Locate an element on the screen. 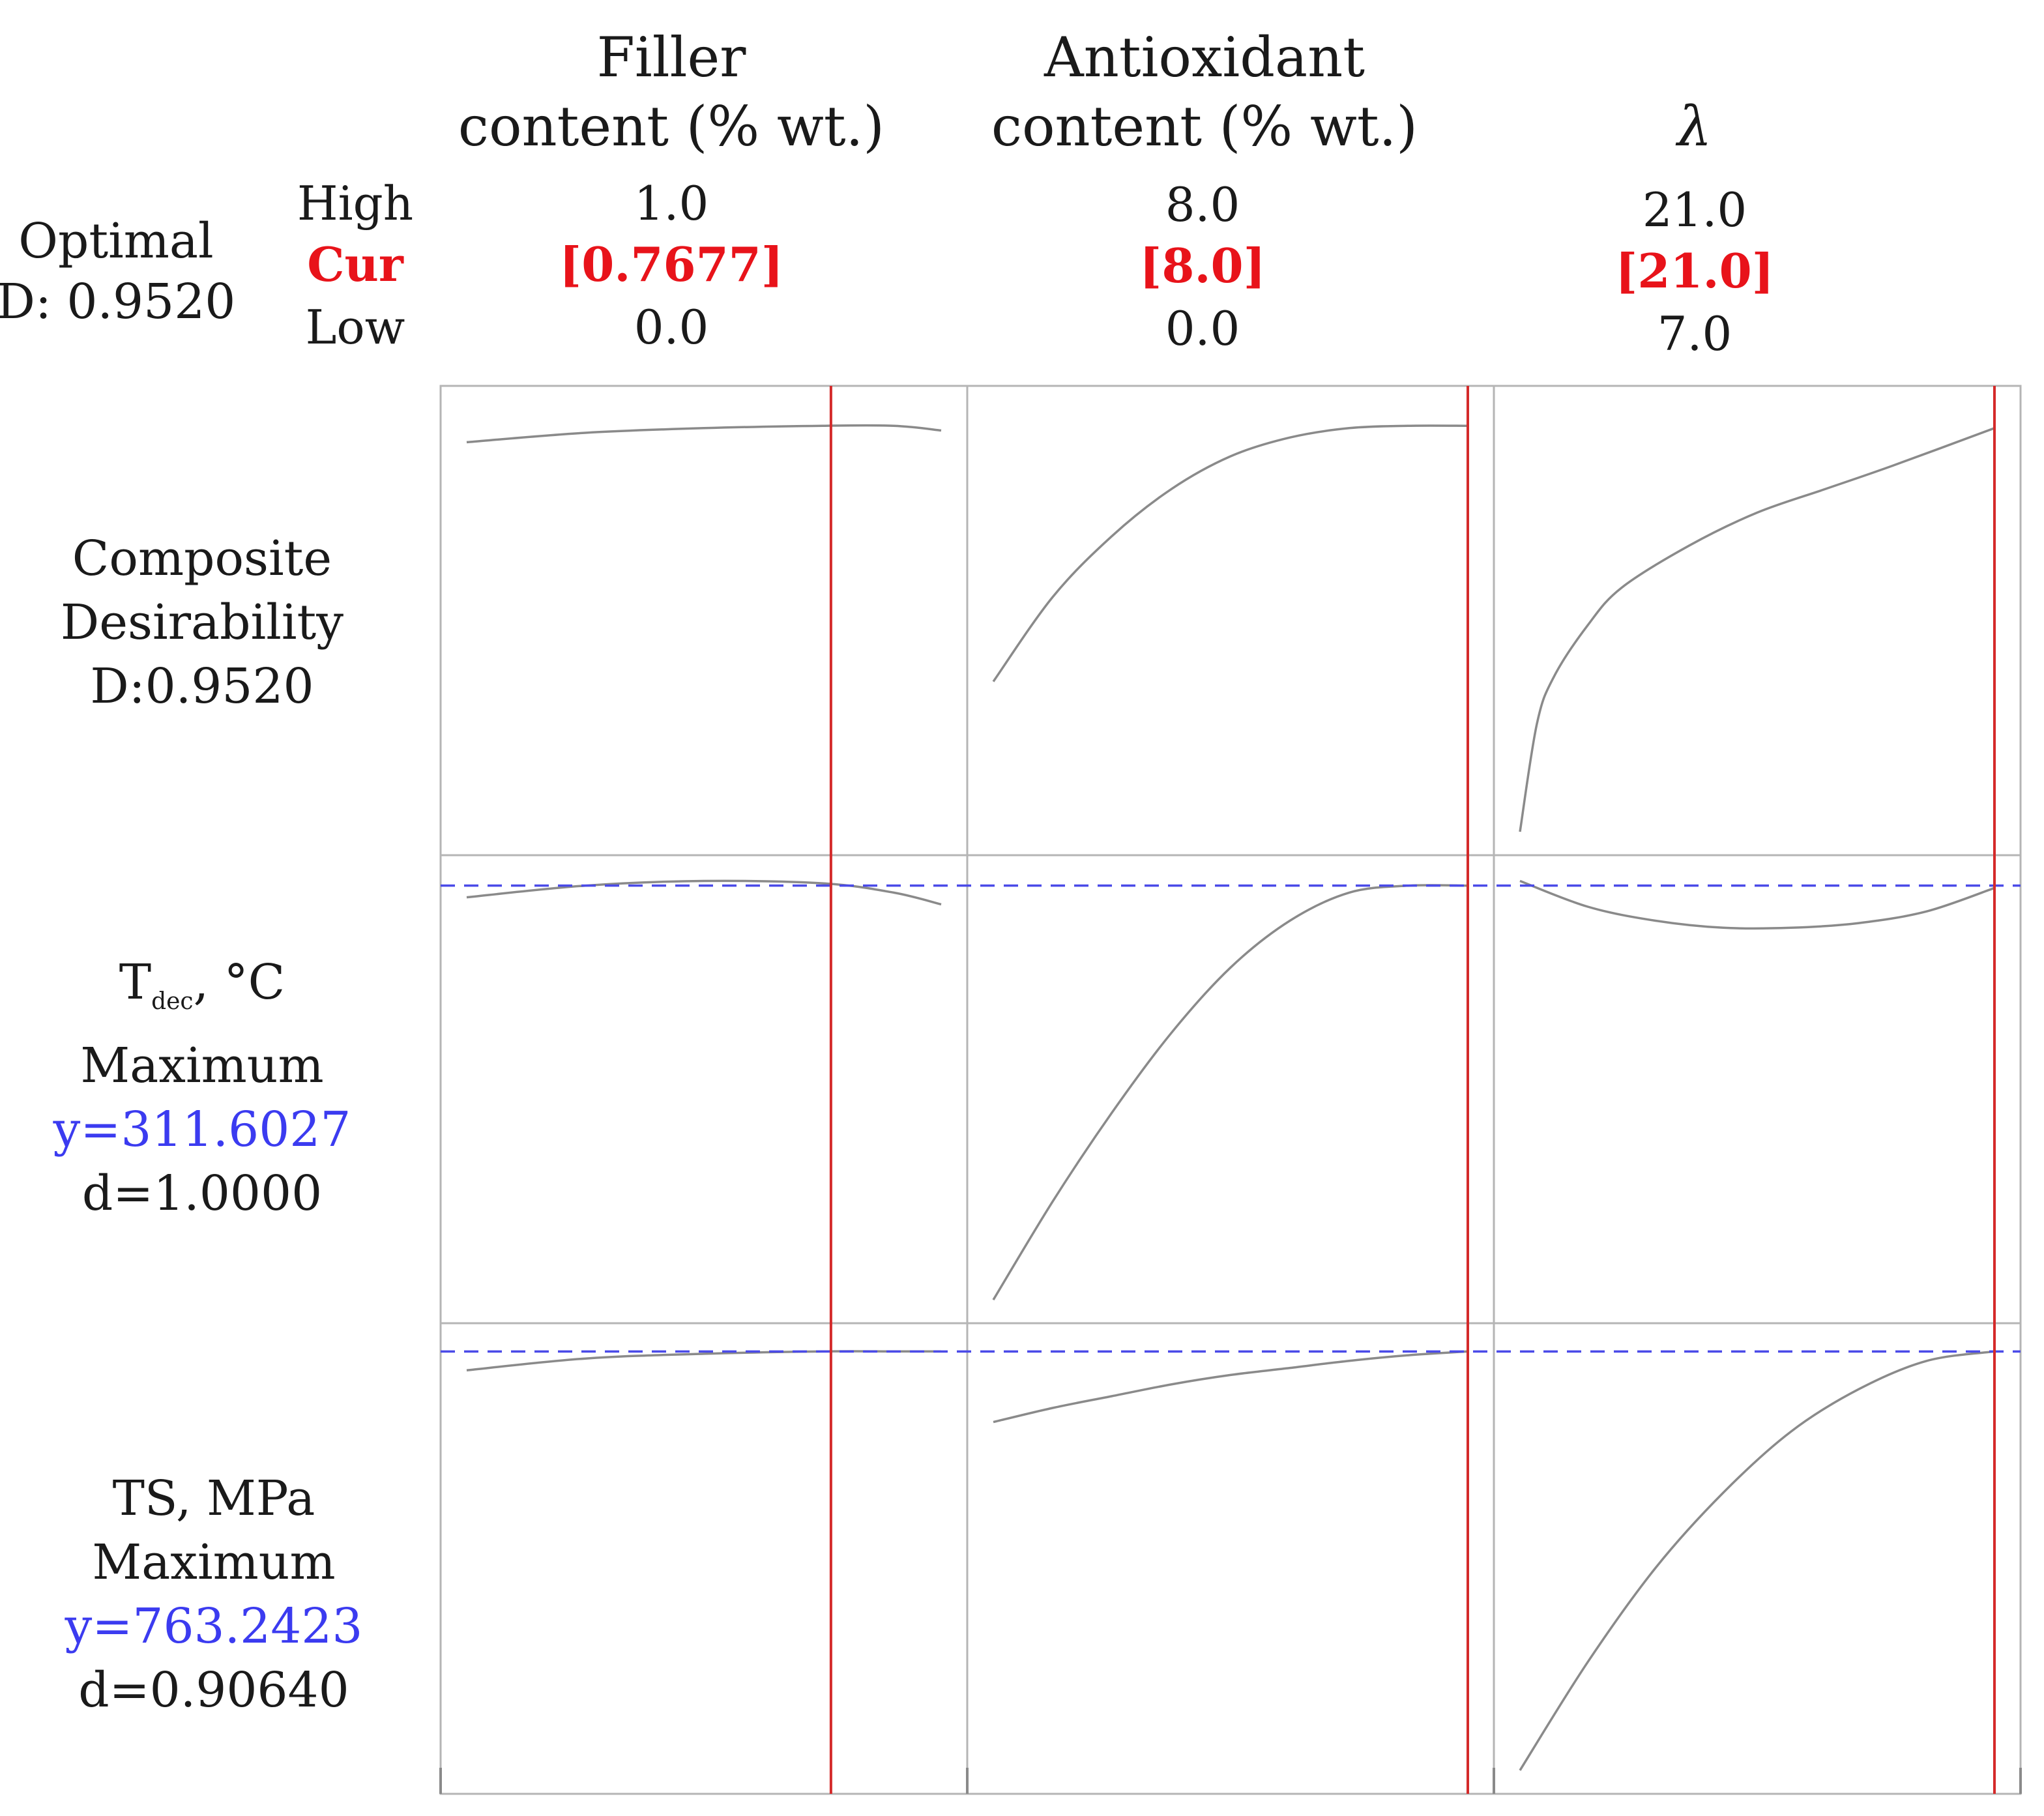 This screenshot has height=1816, width=2044. response-curve-r1-c0 is located at coordinates (704, 893).